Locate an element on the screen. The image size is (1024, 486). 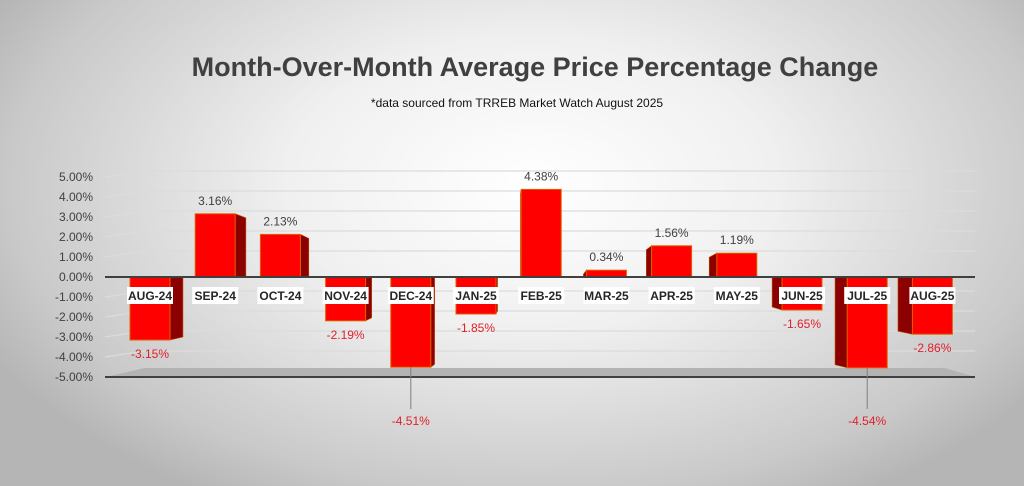
data-label: 1.56% is located at coordinates (672, 233).